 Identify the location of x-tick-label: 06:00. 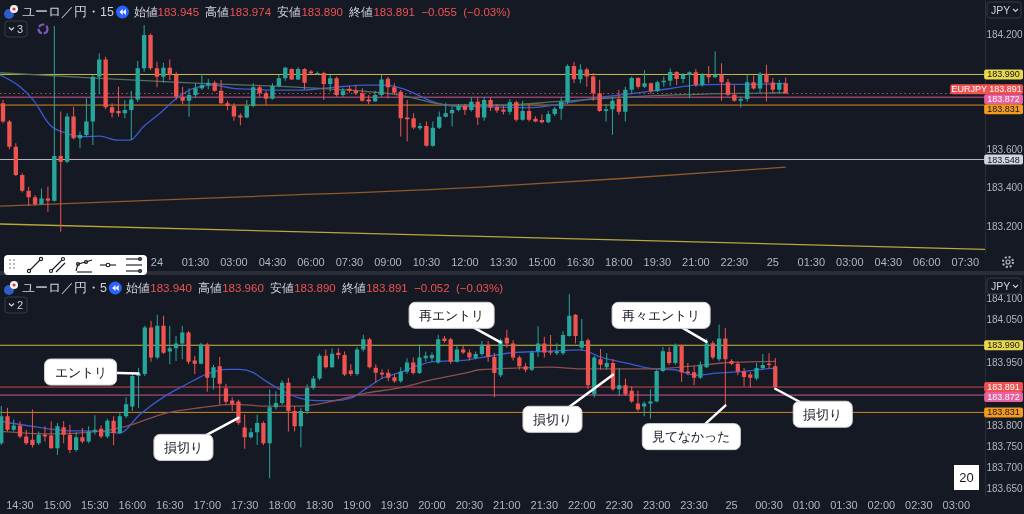
(311, 262).